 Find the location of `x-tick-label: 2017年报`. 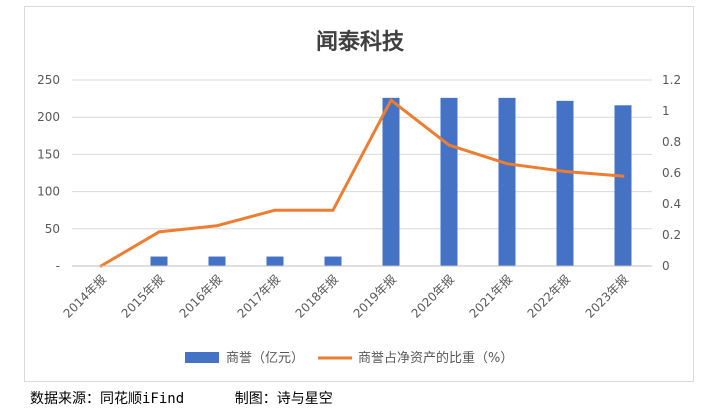

x-tick-label: 2017年报 is located at coordinates (258, 296).